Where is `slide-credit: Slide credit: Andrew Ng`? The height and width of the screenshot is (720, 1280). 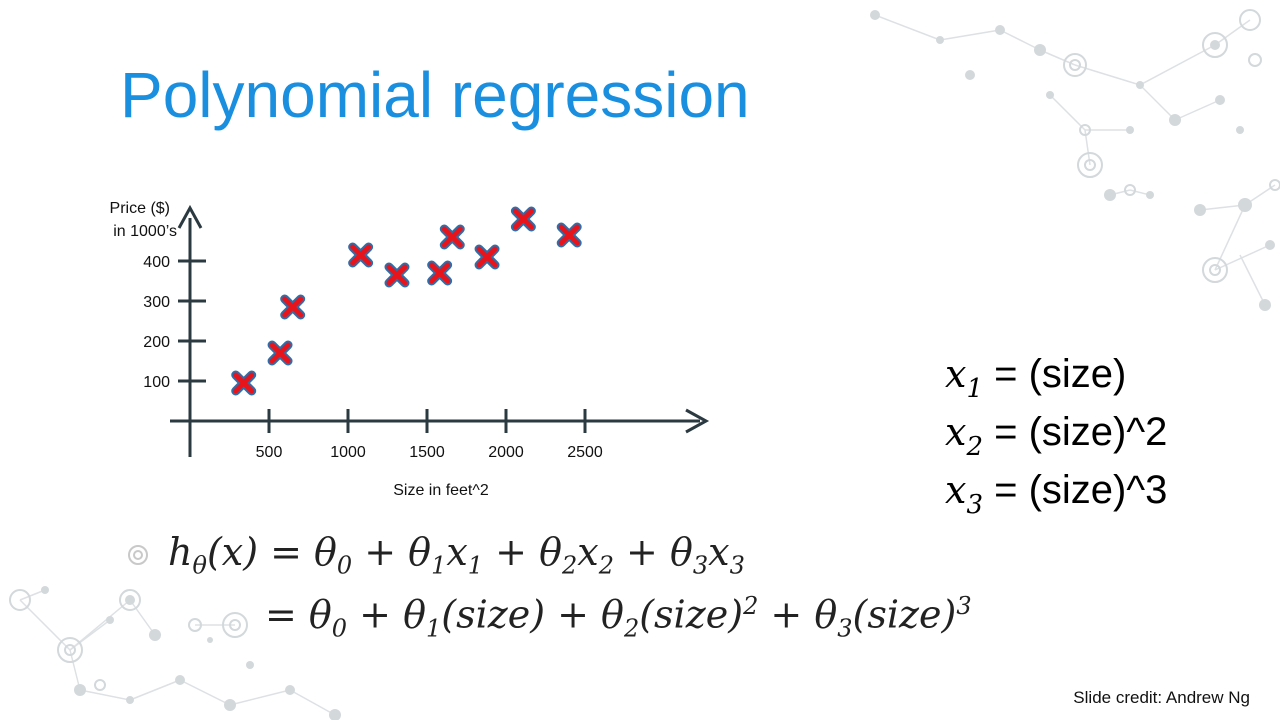
slide-credit: Slide credit: Andrew Ng is located at coordinates (1161, 697).